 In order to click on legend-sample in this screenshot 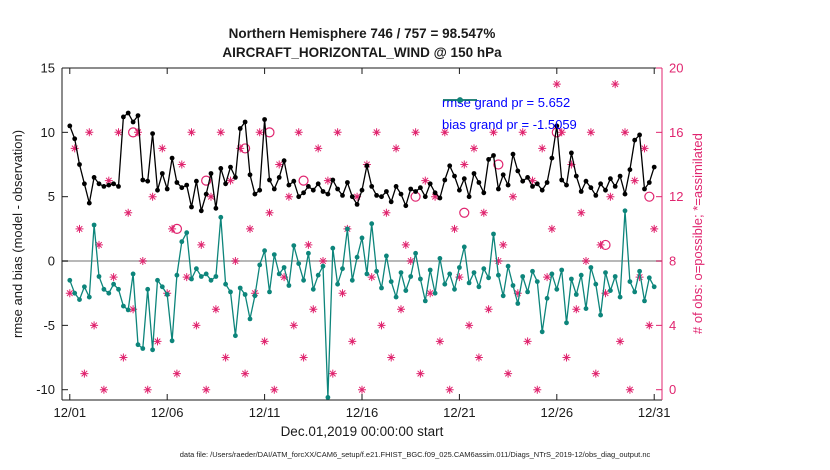, I will do `click(460, 100)`.